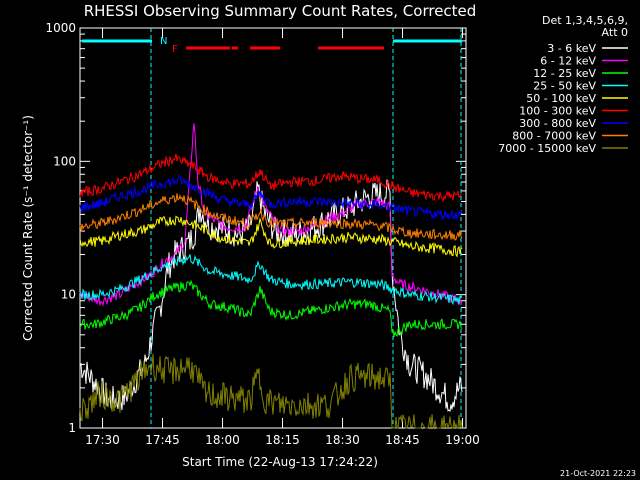 This screenshot has width=640, height=480. I want to click on y-axis-label: Corrected Count Rate (s⁻¹ detector⁻¹), so click(28, 228).